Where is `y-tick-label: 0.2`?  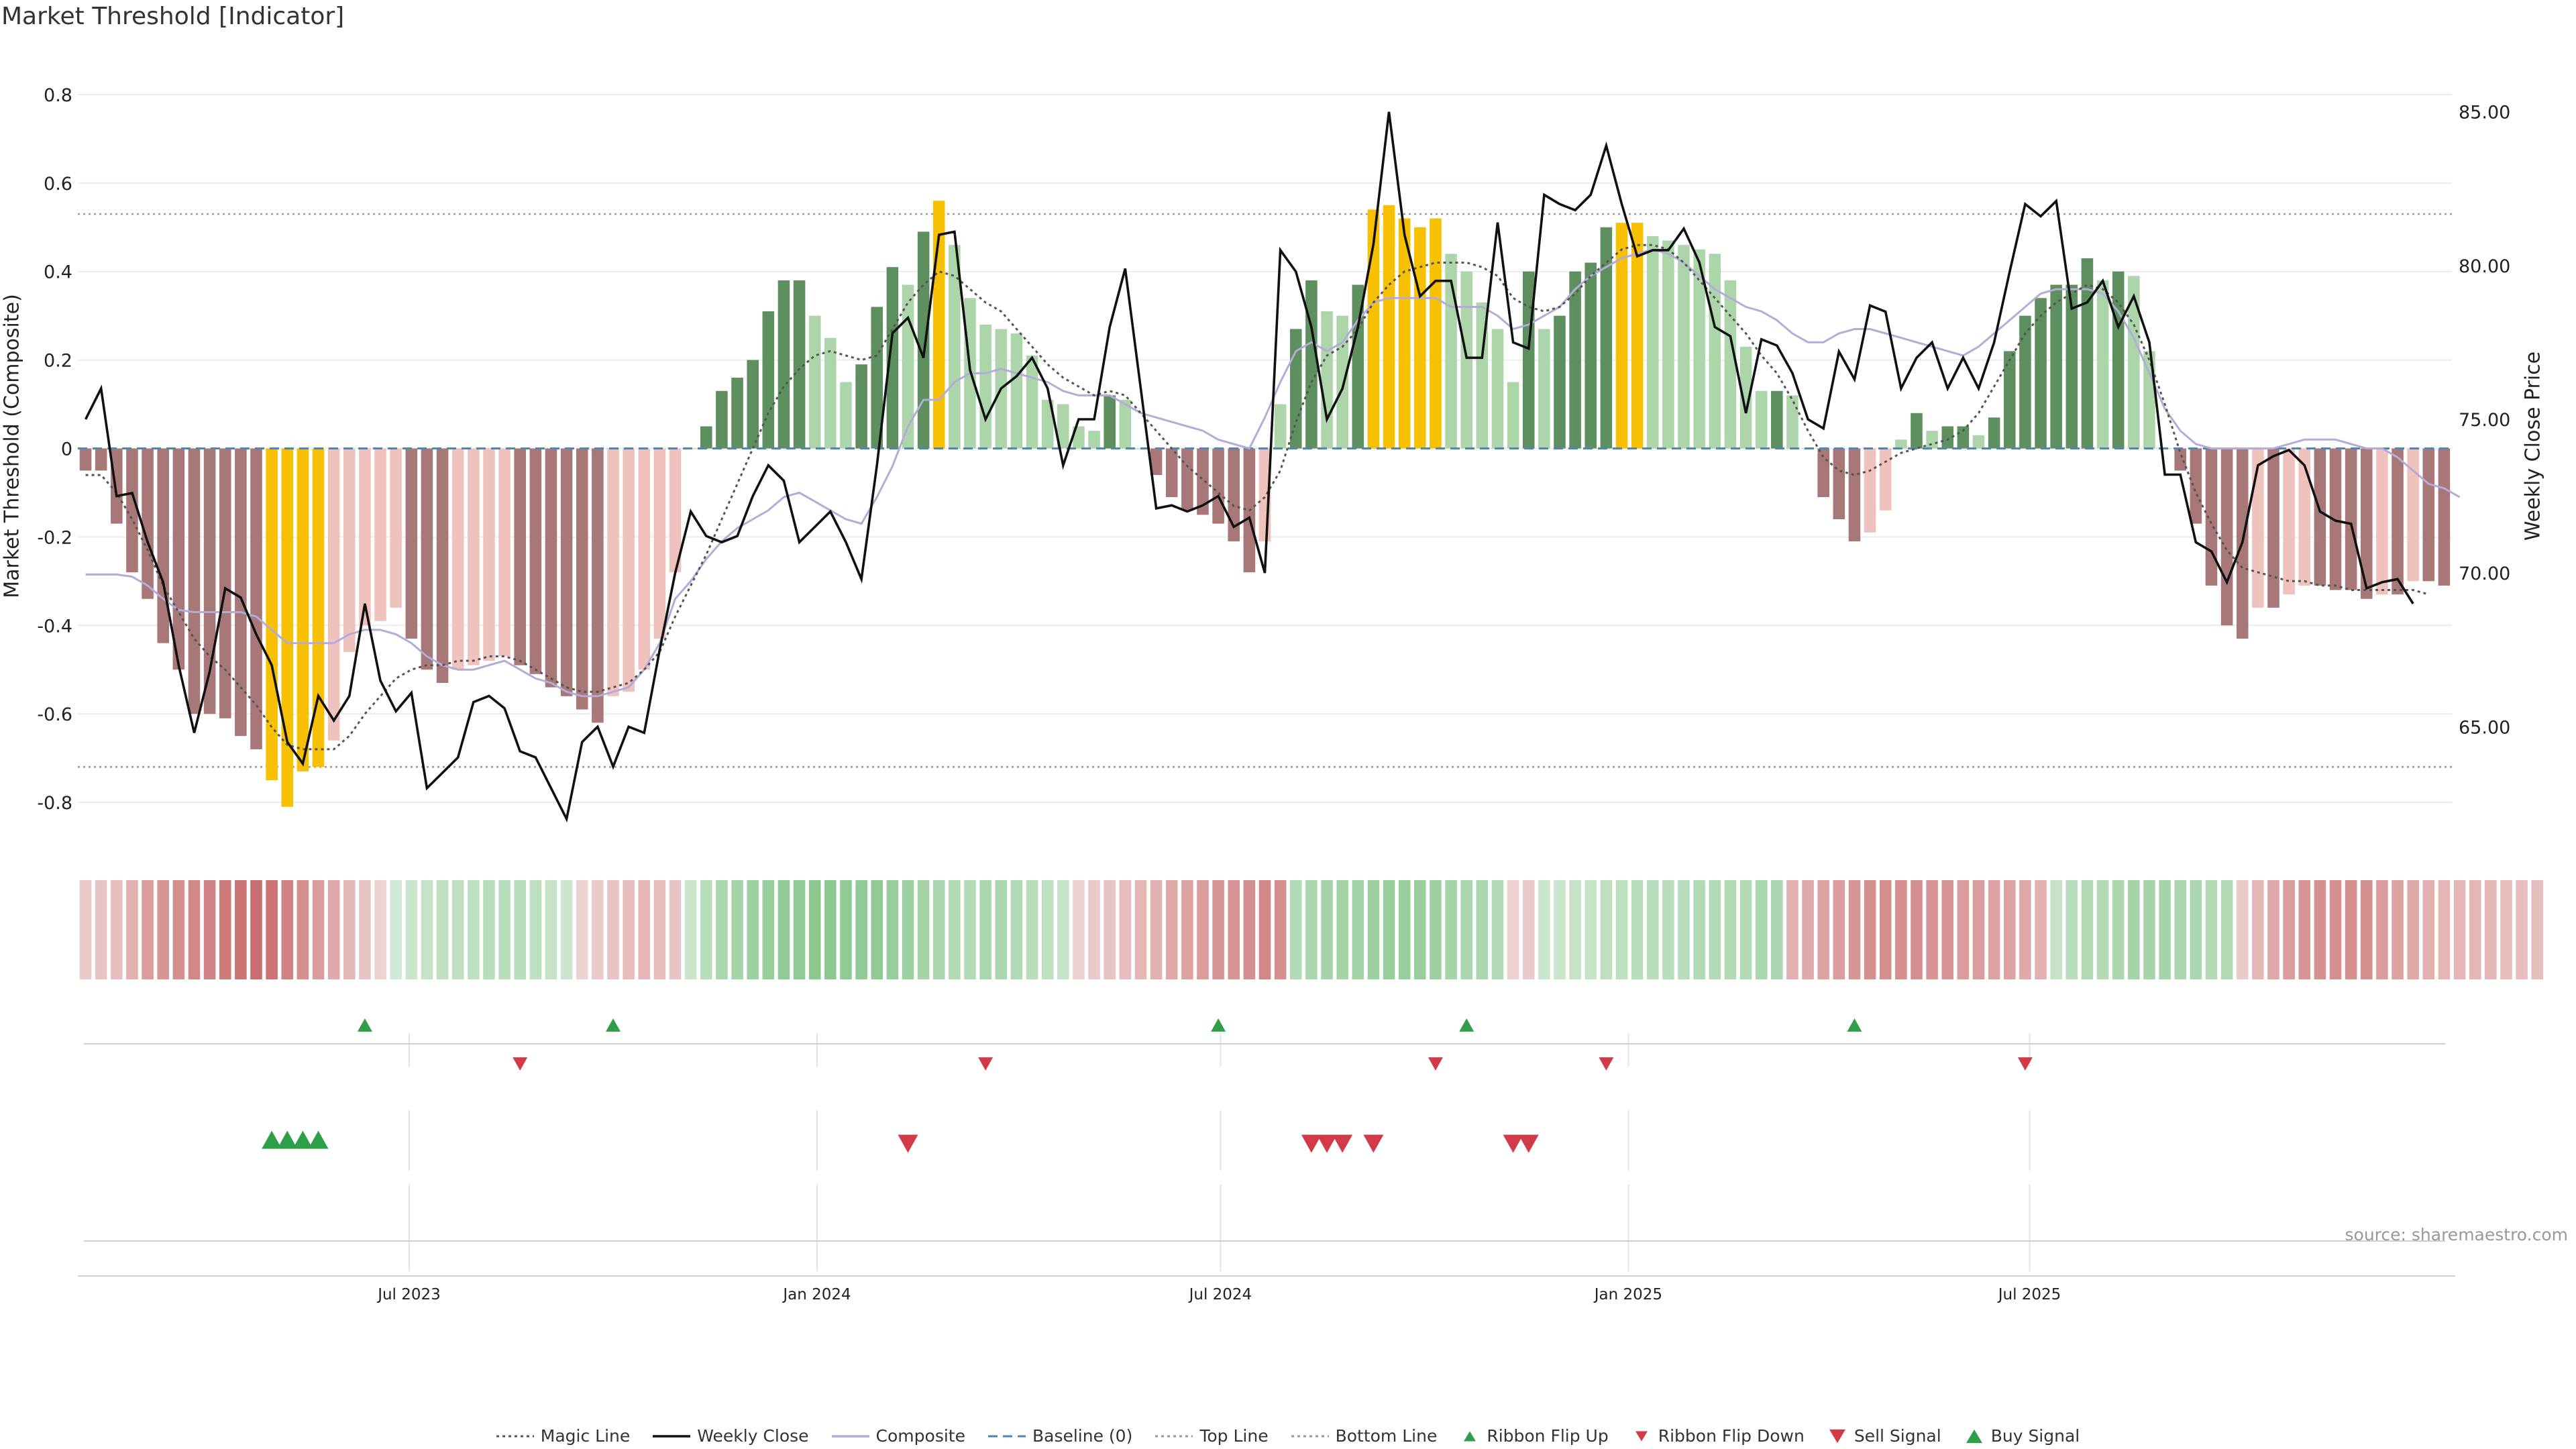
y-tick-label: 0.2 is located at coordinates (58, 361).